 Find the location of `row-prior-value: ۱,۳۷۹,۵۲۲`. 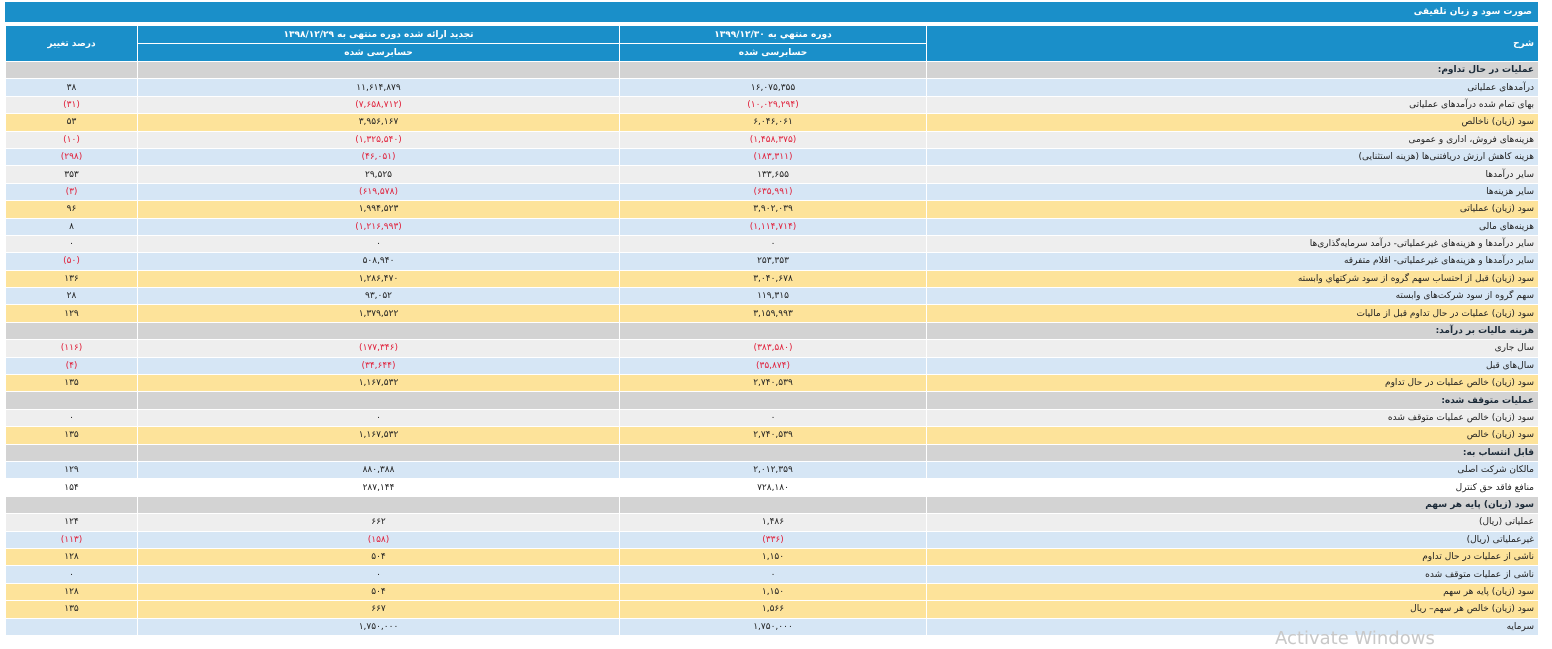

row-prior-value: ۱,۳۷۹,۵۲۲ is located at coordinates (378, 313).